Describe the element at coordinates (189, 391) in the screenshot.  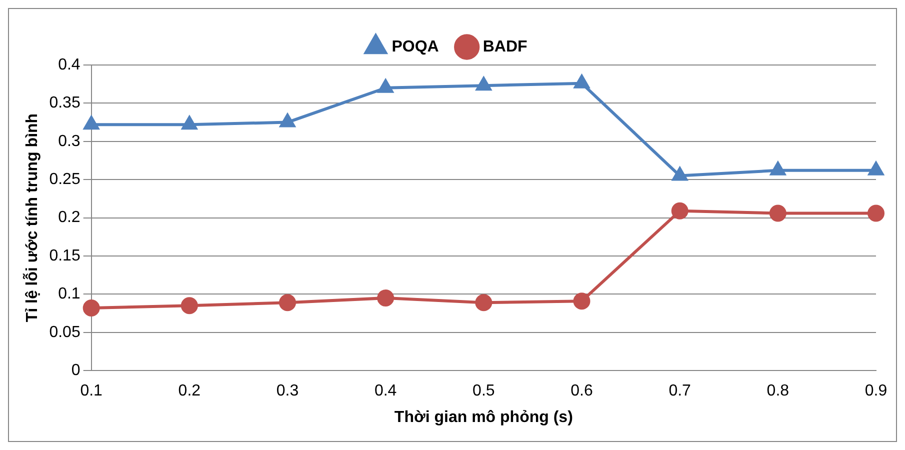
I see `x-tick-label: 0.2` at that location.